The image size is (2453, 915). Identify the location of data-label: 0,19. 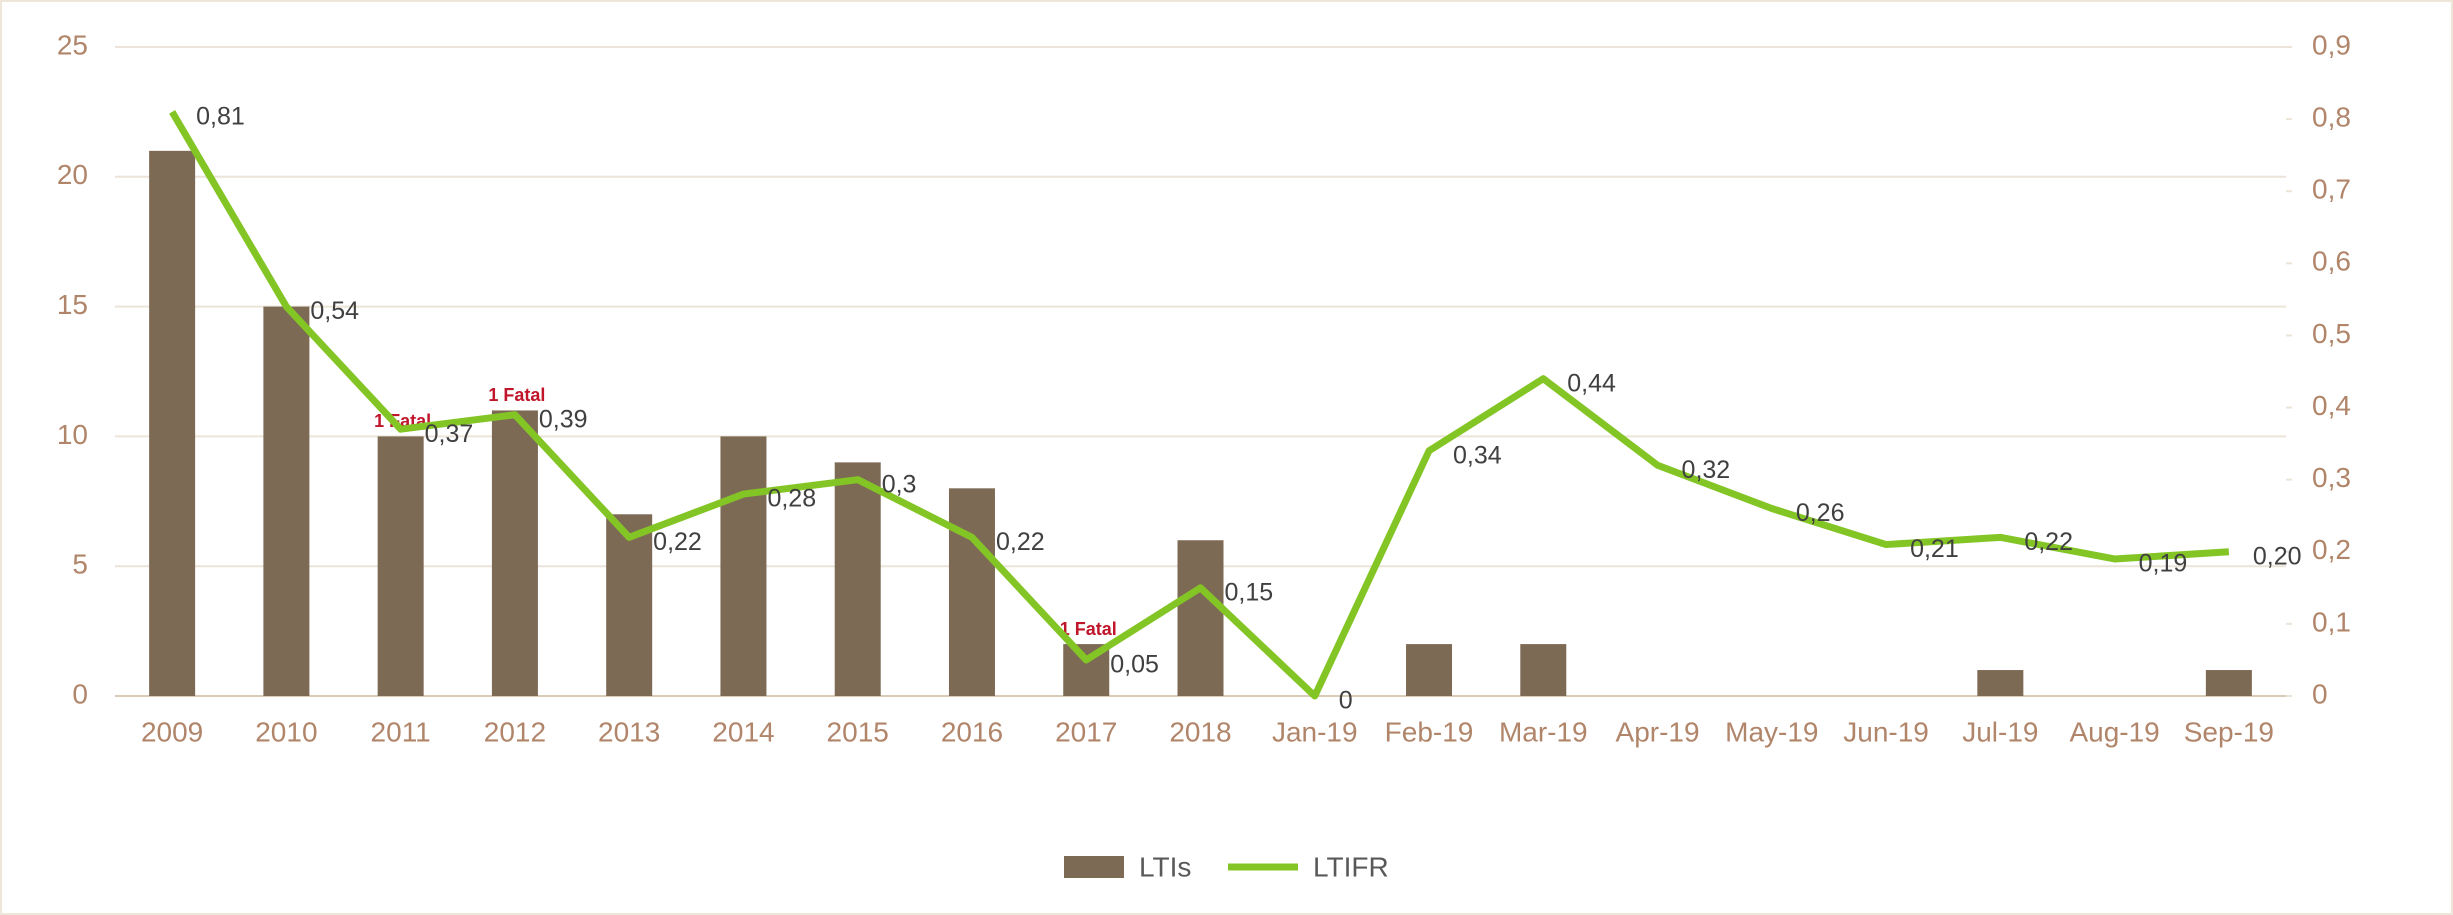
(2163, 564).